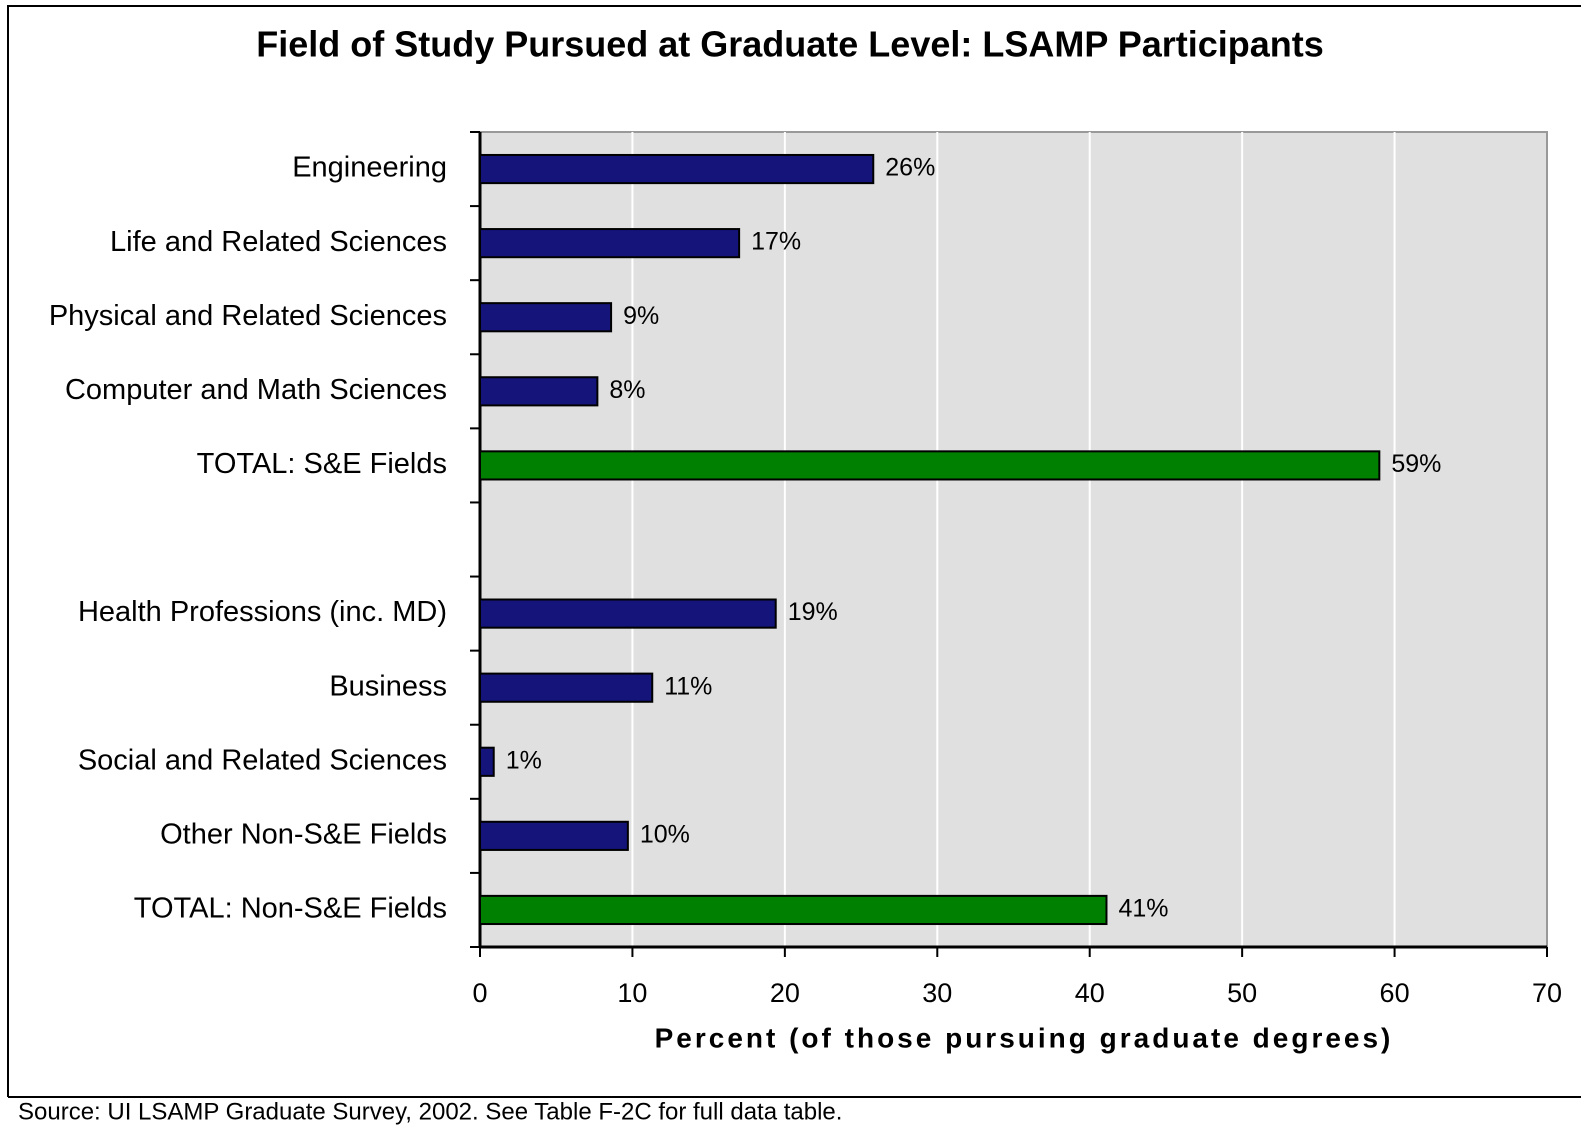  Describe the element at coordinates (1416, 464) in the screenshot. I see `value-label: 59%` at that location.